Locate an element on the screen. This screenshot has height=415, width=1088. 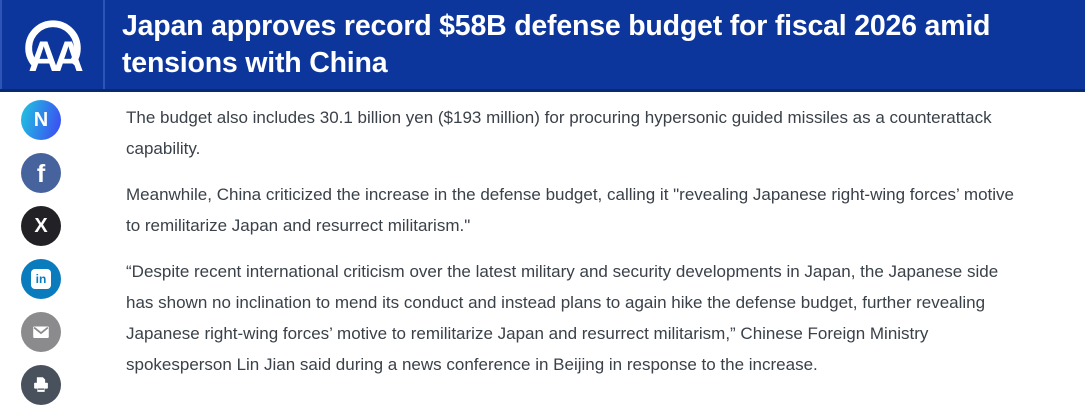
x-twitter-icon: X is located at coordinates (41, 226).